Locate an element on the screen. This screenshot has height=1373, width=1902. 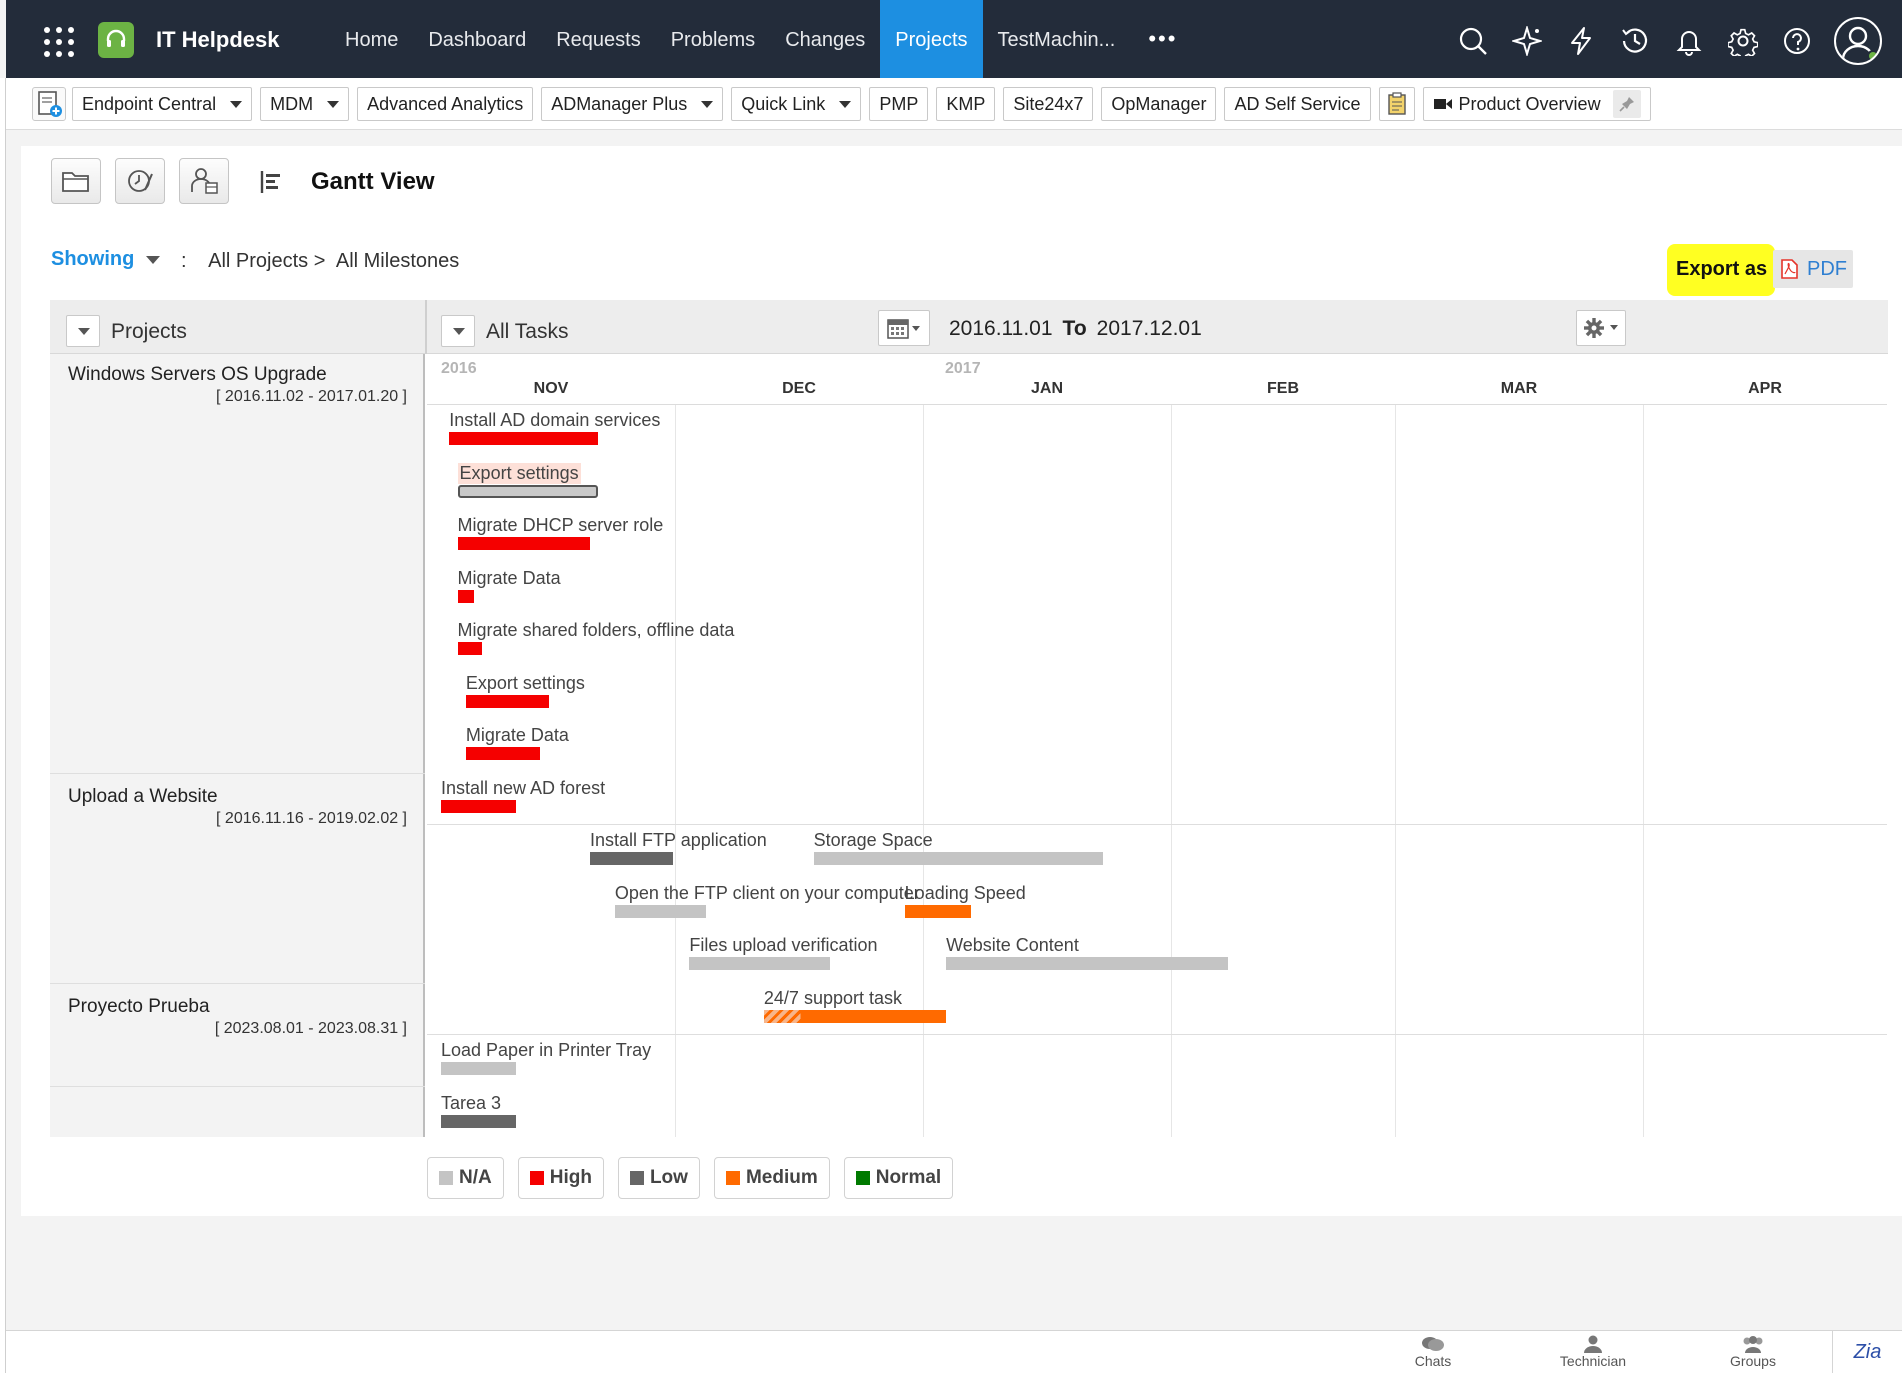
projects-folder-button is located at coordinates (76, 181).